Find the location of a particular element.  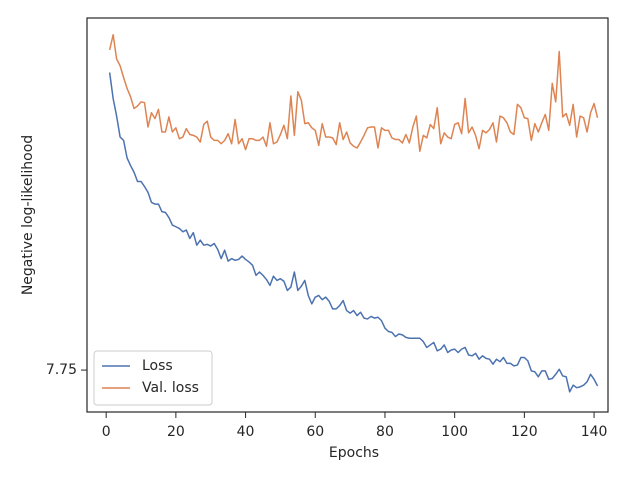

x-tick-label: 20 is located at coordinates (176, 432).